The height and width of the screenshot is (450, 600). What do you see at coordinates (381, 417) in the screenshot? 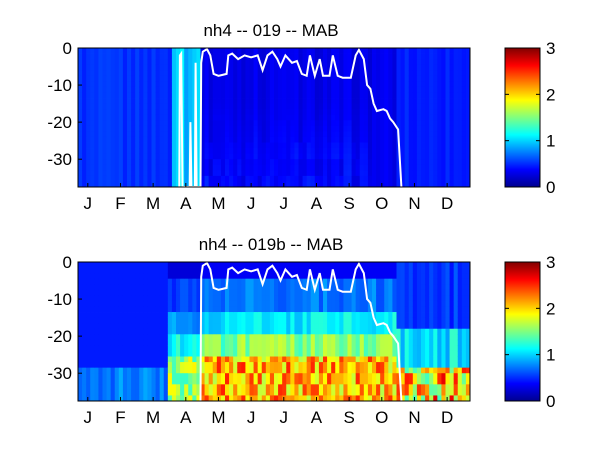
I see `x-tick-label: O` at bounding box center [381, 417].